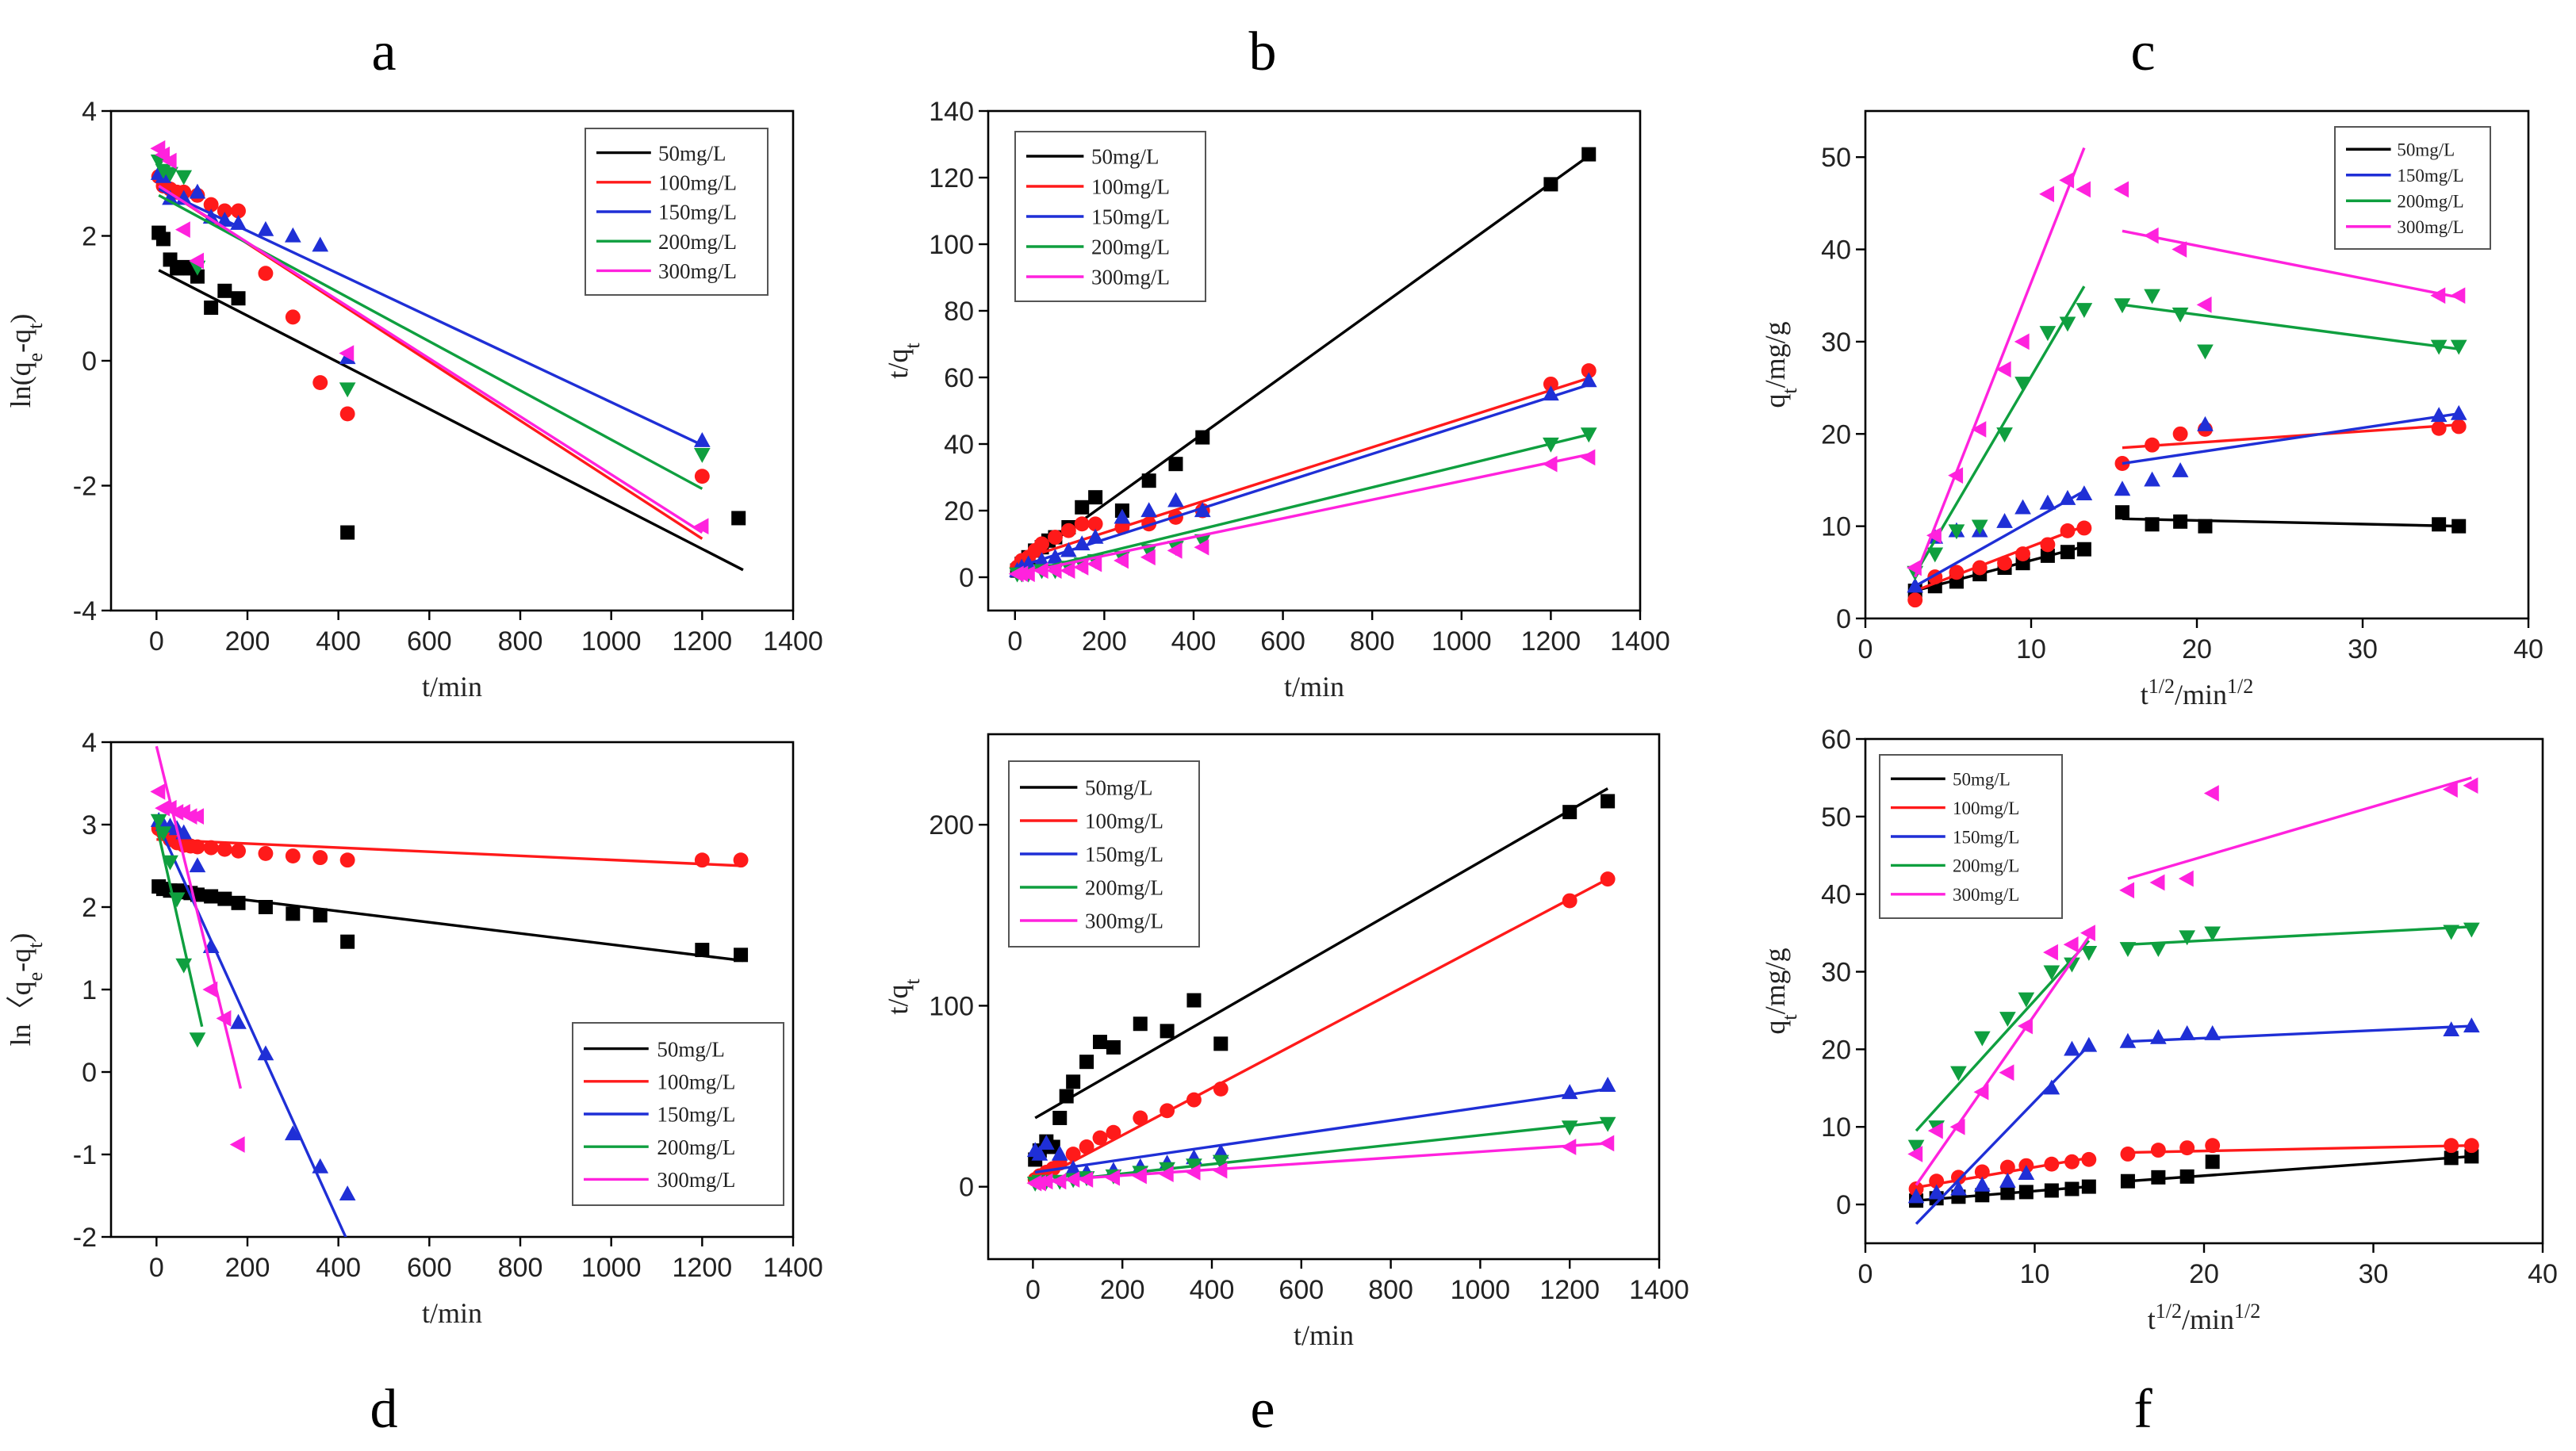  Describe the element at coordinates (26, 990) in the screenshot. I see `y-axis-label: ln〈qe-qt)` at that location.